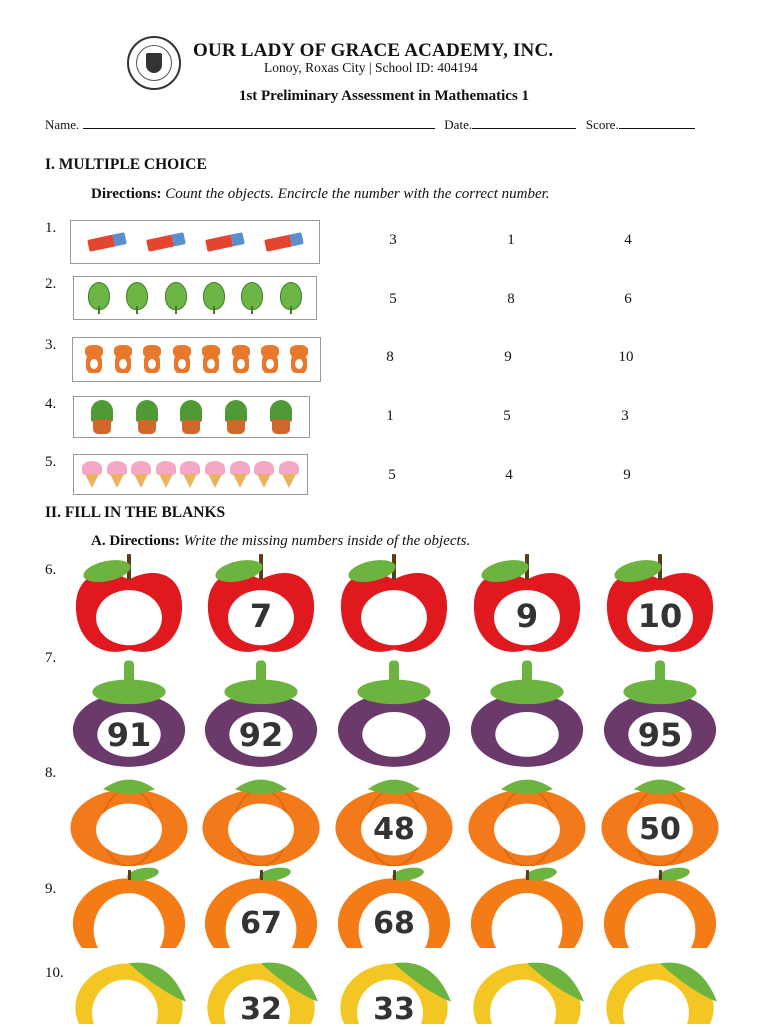 The height and width of the screenshot is (1027, 768). I want to click on student-info-row: Name. Date. Score., so click(370, 125).